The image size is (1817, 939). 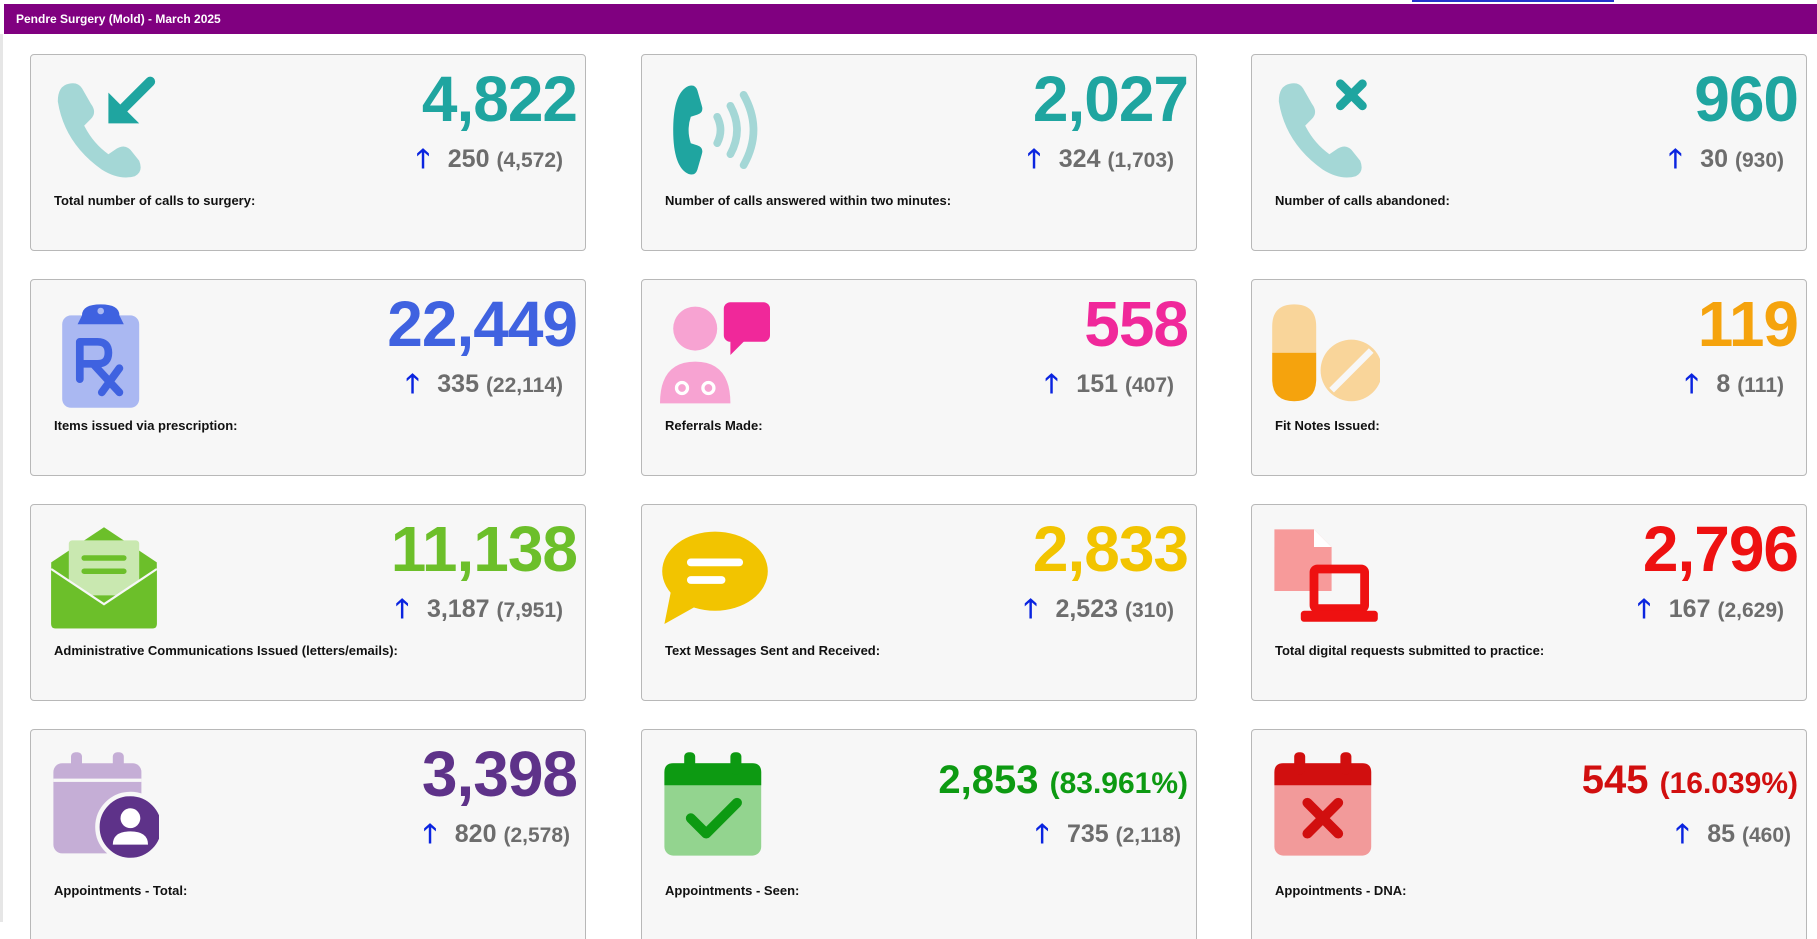 What do you see at coordinates (308, 834) in the screenshot?
I see `card-appointments-total: 3,398 🡑 820 (2,578) Appointments - Total:` at bounding box center [308, 834].